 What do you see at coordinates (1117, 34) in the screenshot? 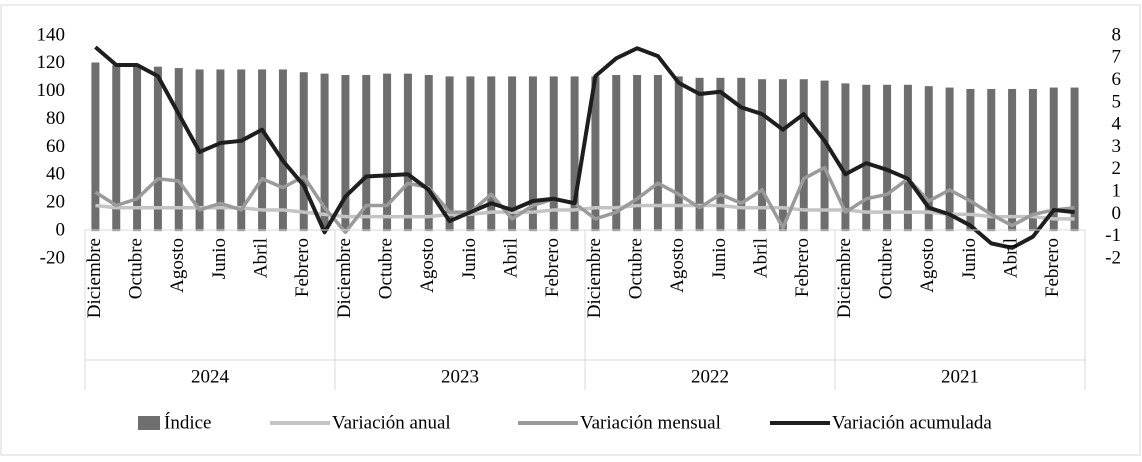
I see `y2-tick-label: 8` at bounding box center [1117, 34].